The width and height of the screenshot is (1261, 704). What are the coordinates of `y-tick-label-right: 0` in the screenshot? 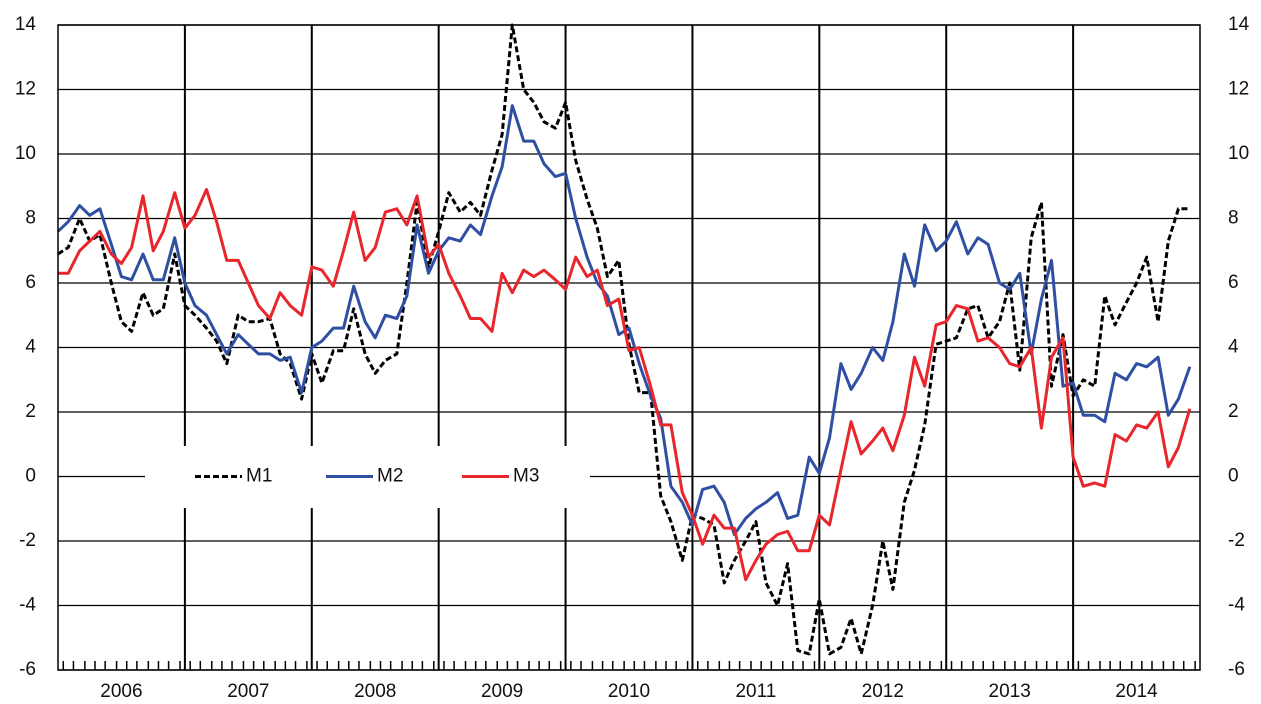 It's located at (1233, 476).